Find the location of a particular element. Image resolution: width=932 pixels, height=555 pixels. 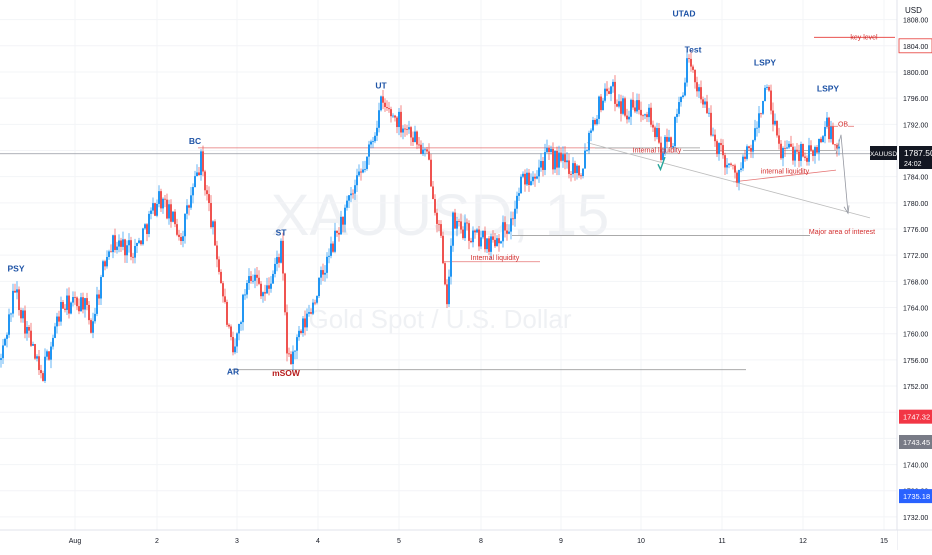

time-tick-label: 3 is located at coordinates (237, 541).